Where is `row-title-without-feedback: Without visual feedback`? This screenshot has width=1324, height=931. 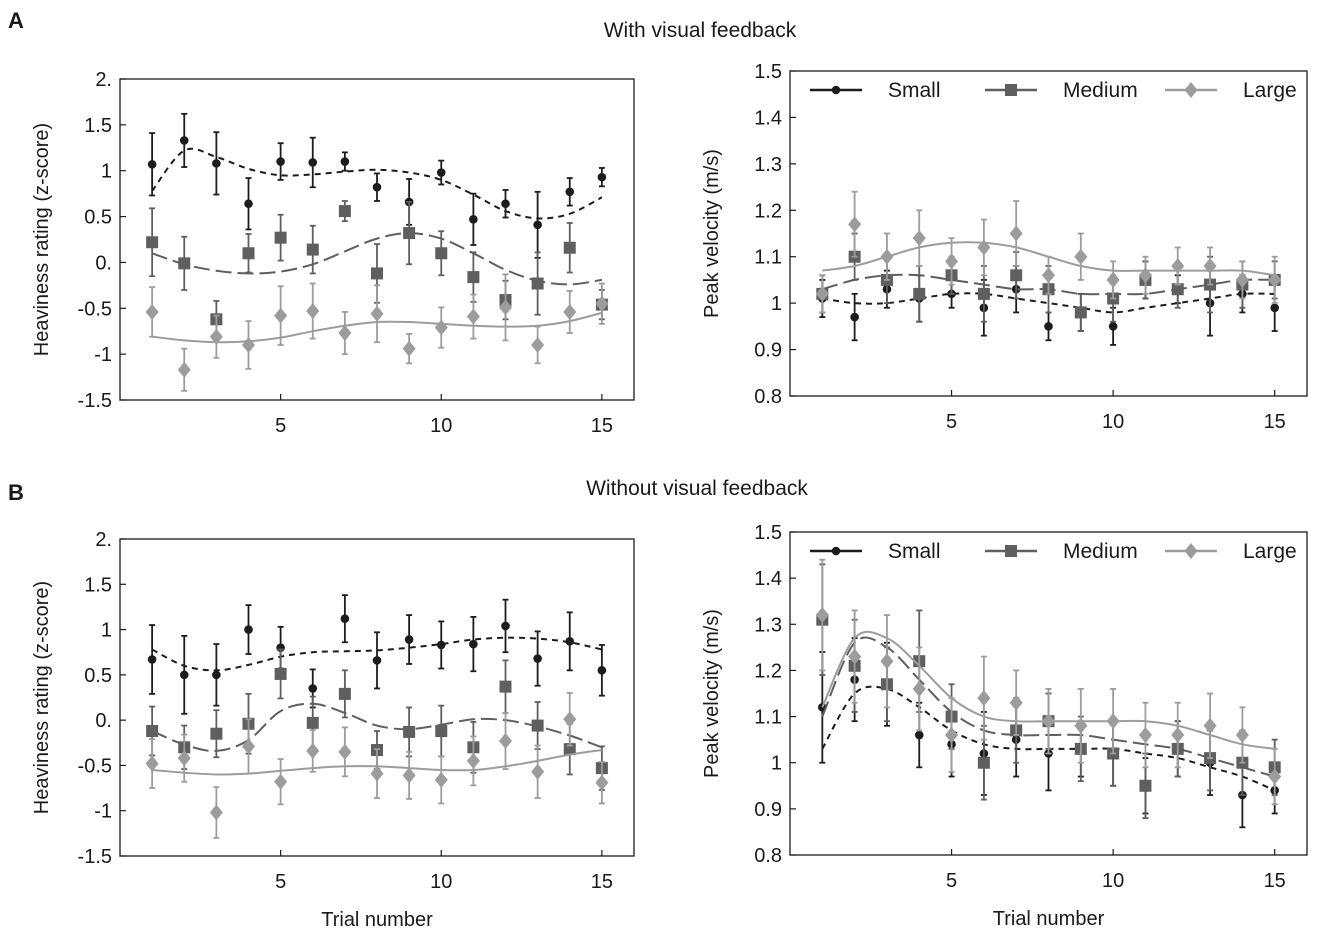 row-title-without-feedback: Without visual feedback is located at coordinates (697, 488).